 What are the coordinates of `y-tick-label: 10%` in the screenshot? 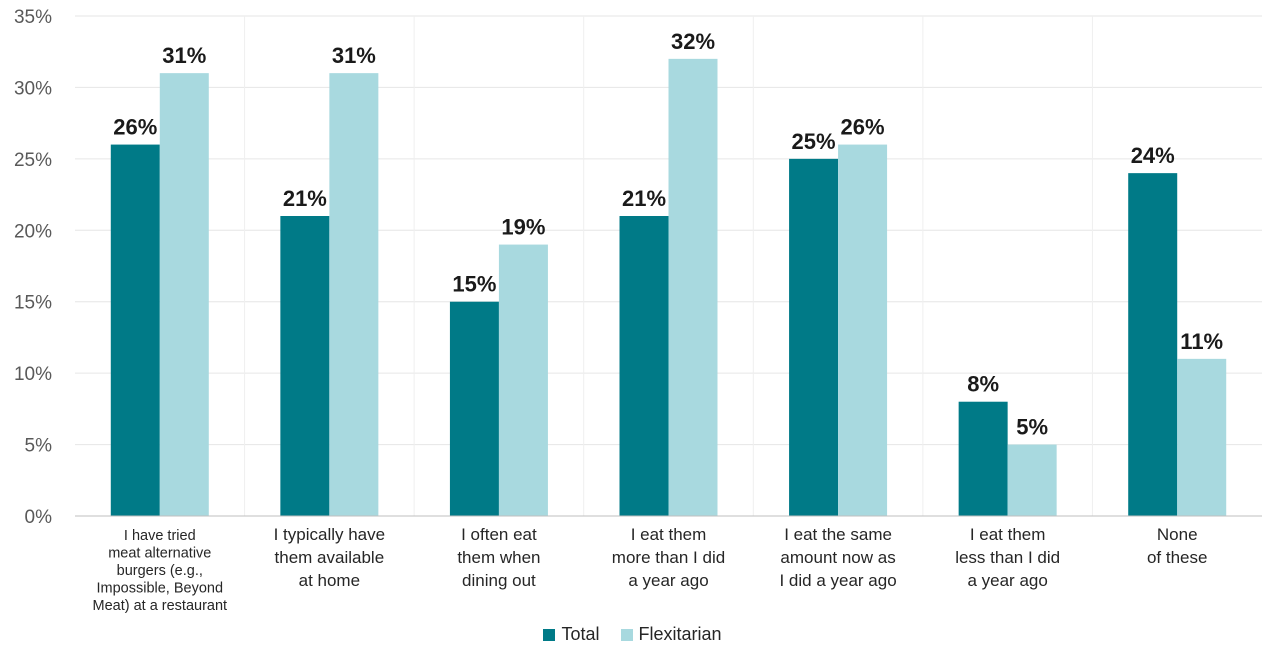 It's located at (33, 374).